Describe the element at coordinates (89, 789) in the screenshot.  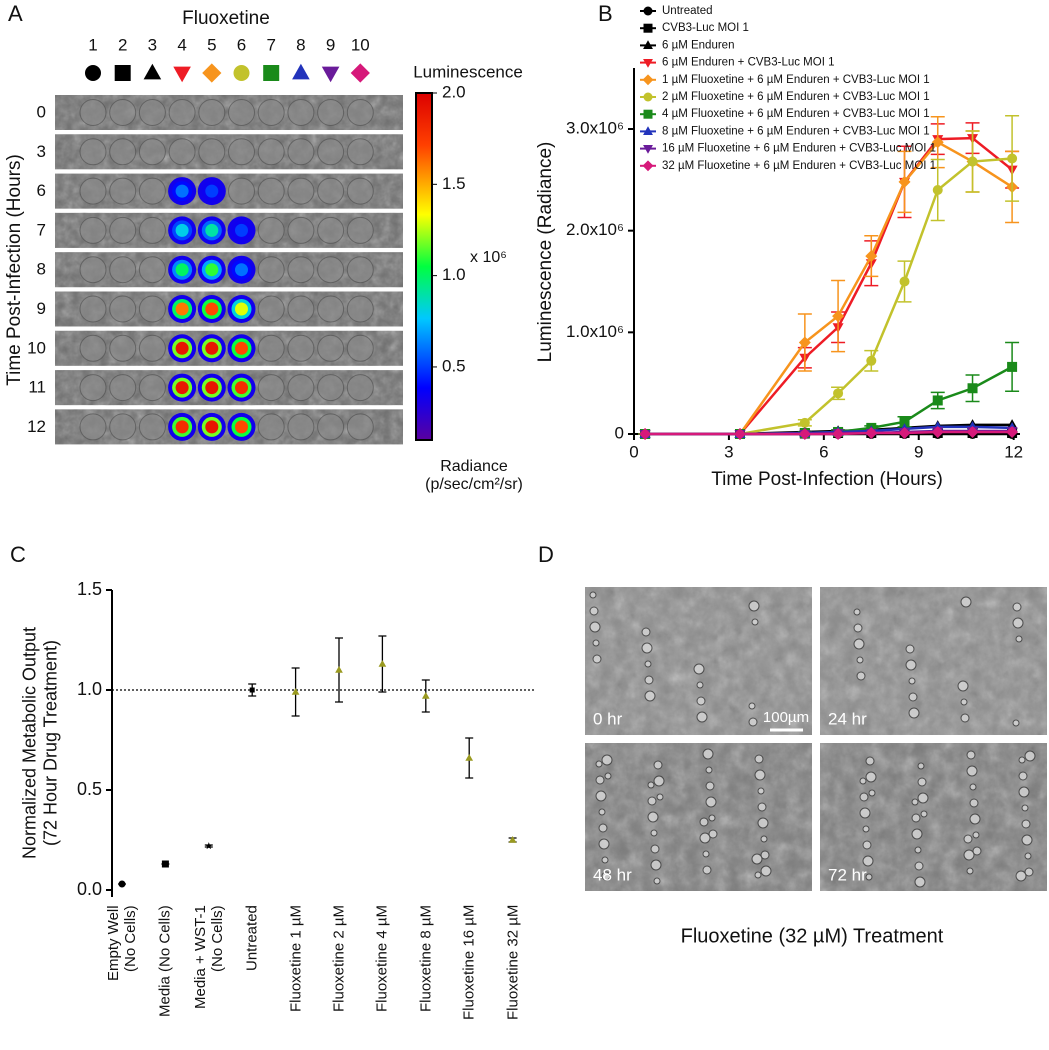
I see `y-tick-label: 0.5` at that location.